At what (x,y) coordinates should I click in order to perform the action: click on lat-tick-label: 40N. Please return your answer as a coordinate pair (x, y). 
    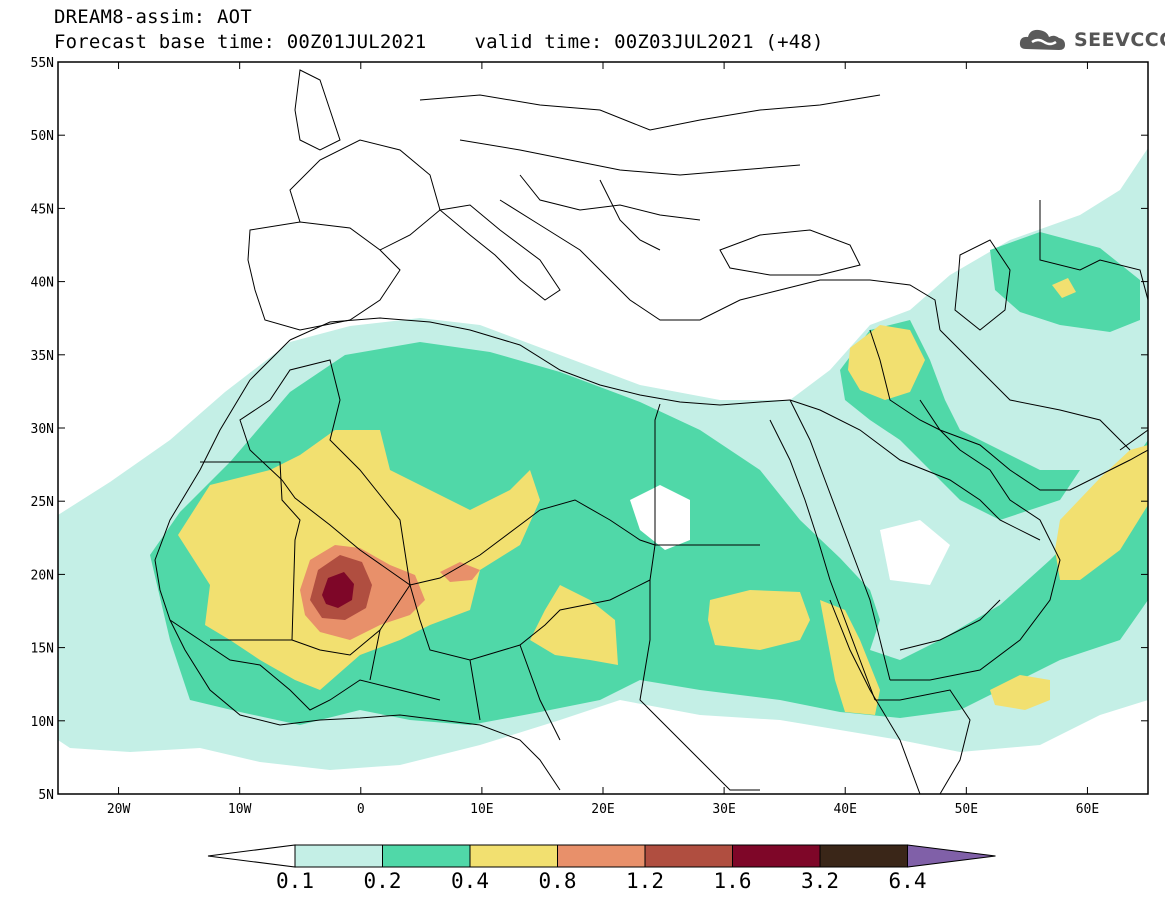
    Looking at the image, I should click on (42, 283).